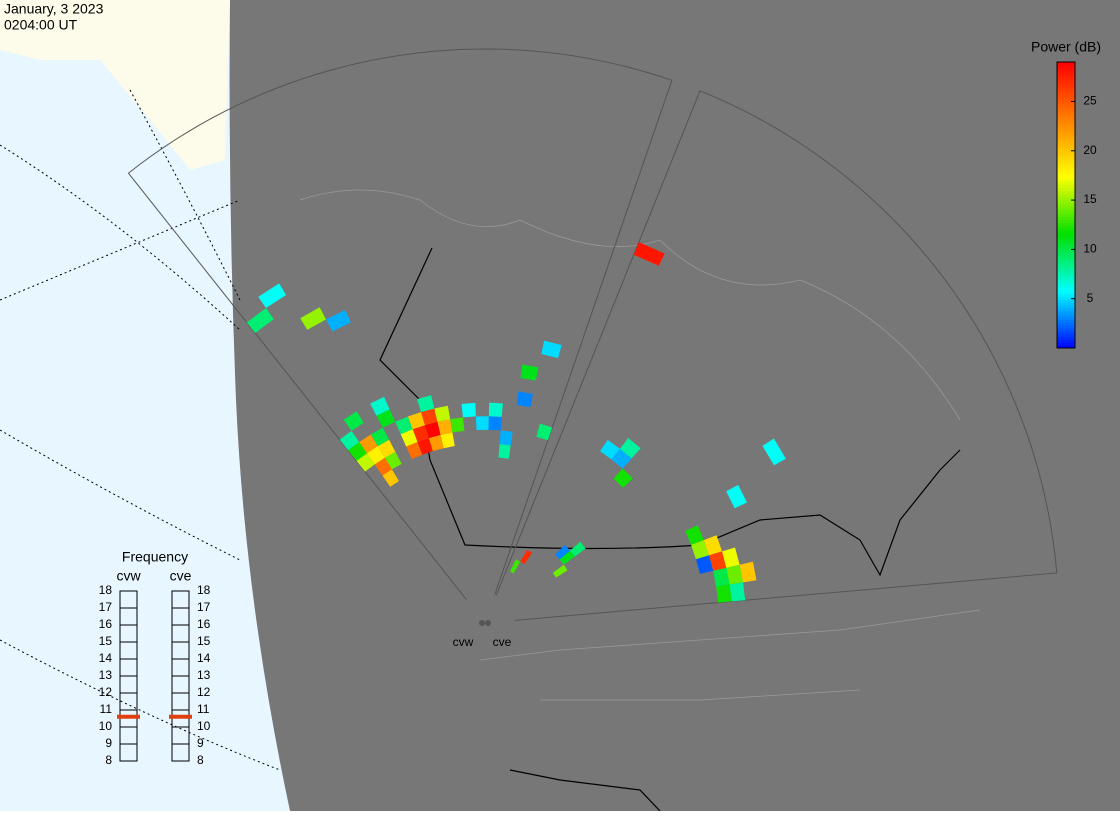  What do you see at coordinates (106, 590) in the screenshot?
I see `frequency-tick-label: 18` at bounding box center [106, 590].